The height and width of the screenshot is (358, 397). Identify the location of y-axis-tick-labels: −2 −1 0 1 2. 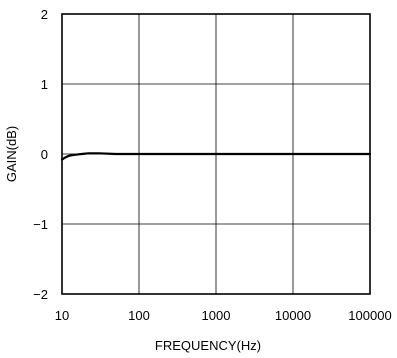
(40, 154).